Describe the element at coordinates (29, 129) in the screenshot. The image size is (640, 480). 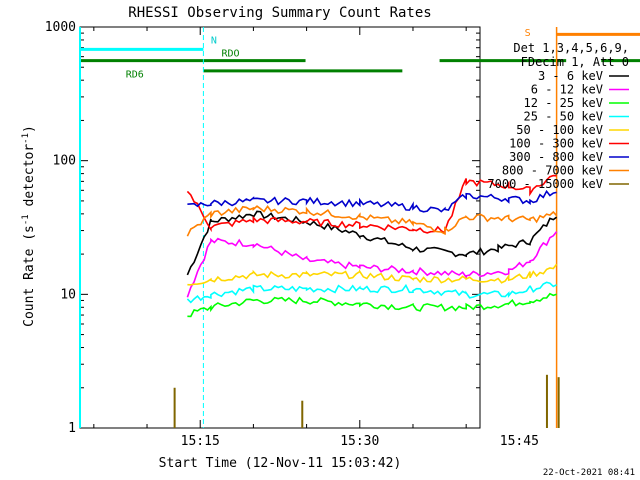
I see `y-axis-label-end: )` at that location.